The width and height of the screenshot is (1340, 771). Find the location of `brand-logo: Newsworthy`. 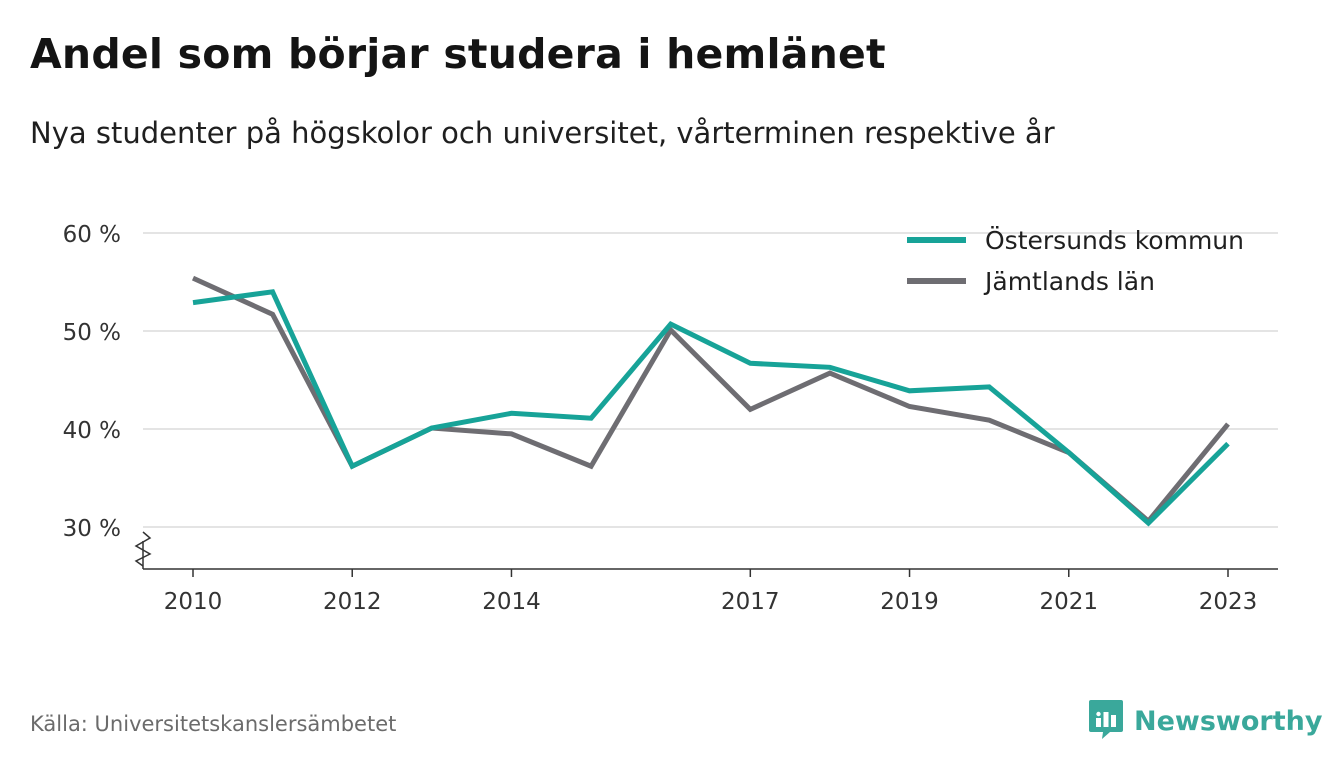

brand-logo: Newsworthy is located at coordinates (1205, 721).